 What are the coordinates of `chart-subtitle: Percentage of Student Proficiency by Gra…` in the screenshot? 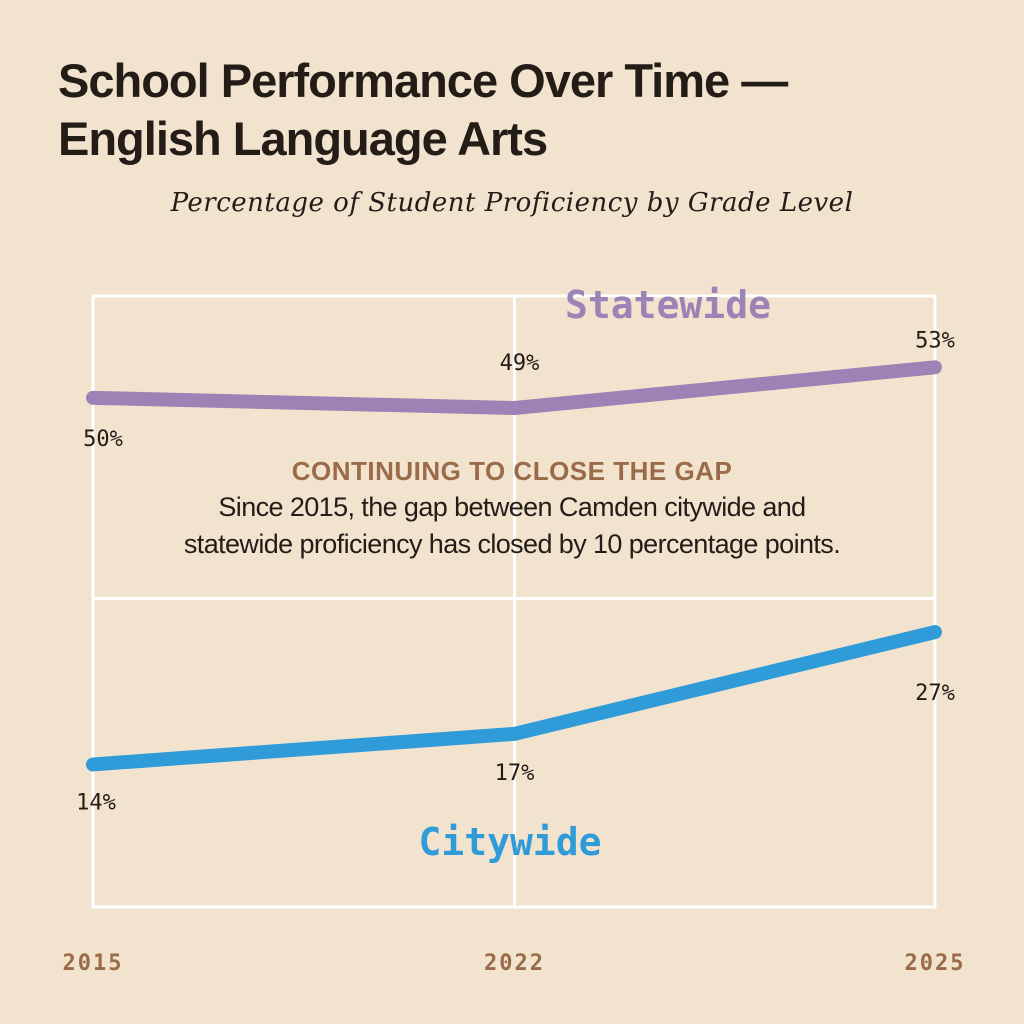 It's located at (512, 203).